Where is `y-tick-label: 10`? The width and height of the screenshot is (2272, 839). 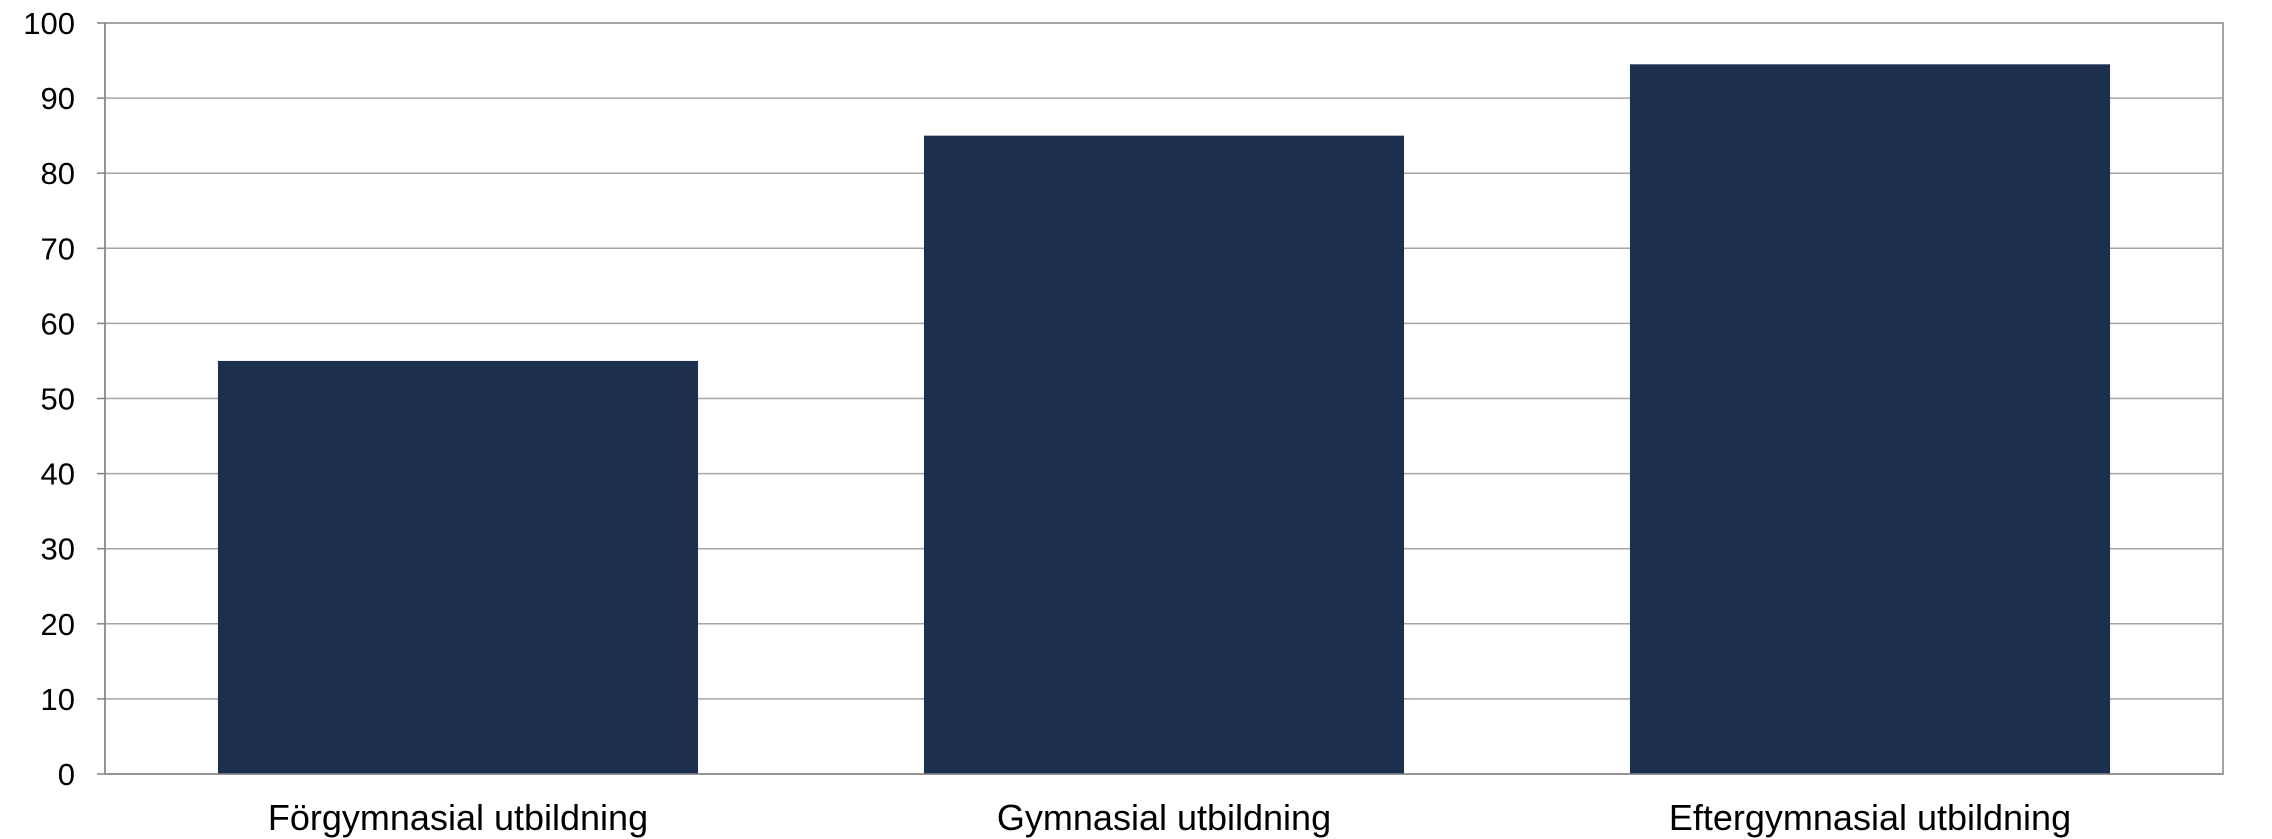
y-tick-label: 10 is located at coordinates (58, 699).